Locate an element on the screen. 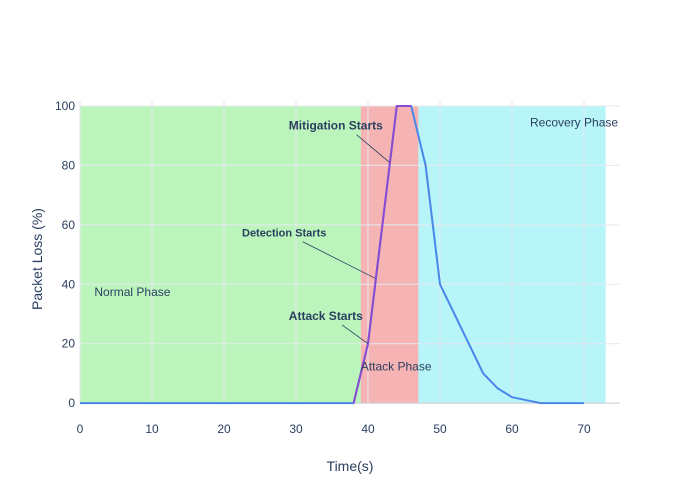 This screenshot has width=700, height=500. y-tick-label-0: 0 is located at coordinates (71, 403).